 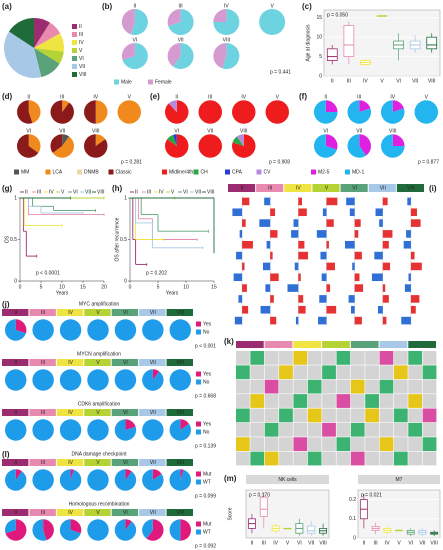 I want to click on group-label: III, so click(x=43, y=313).